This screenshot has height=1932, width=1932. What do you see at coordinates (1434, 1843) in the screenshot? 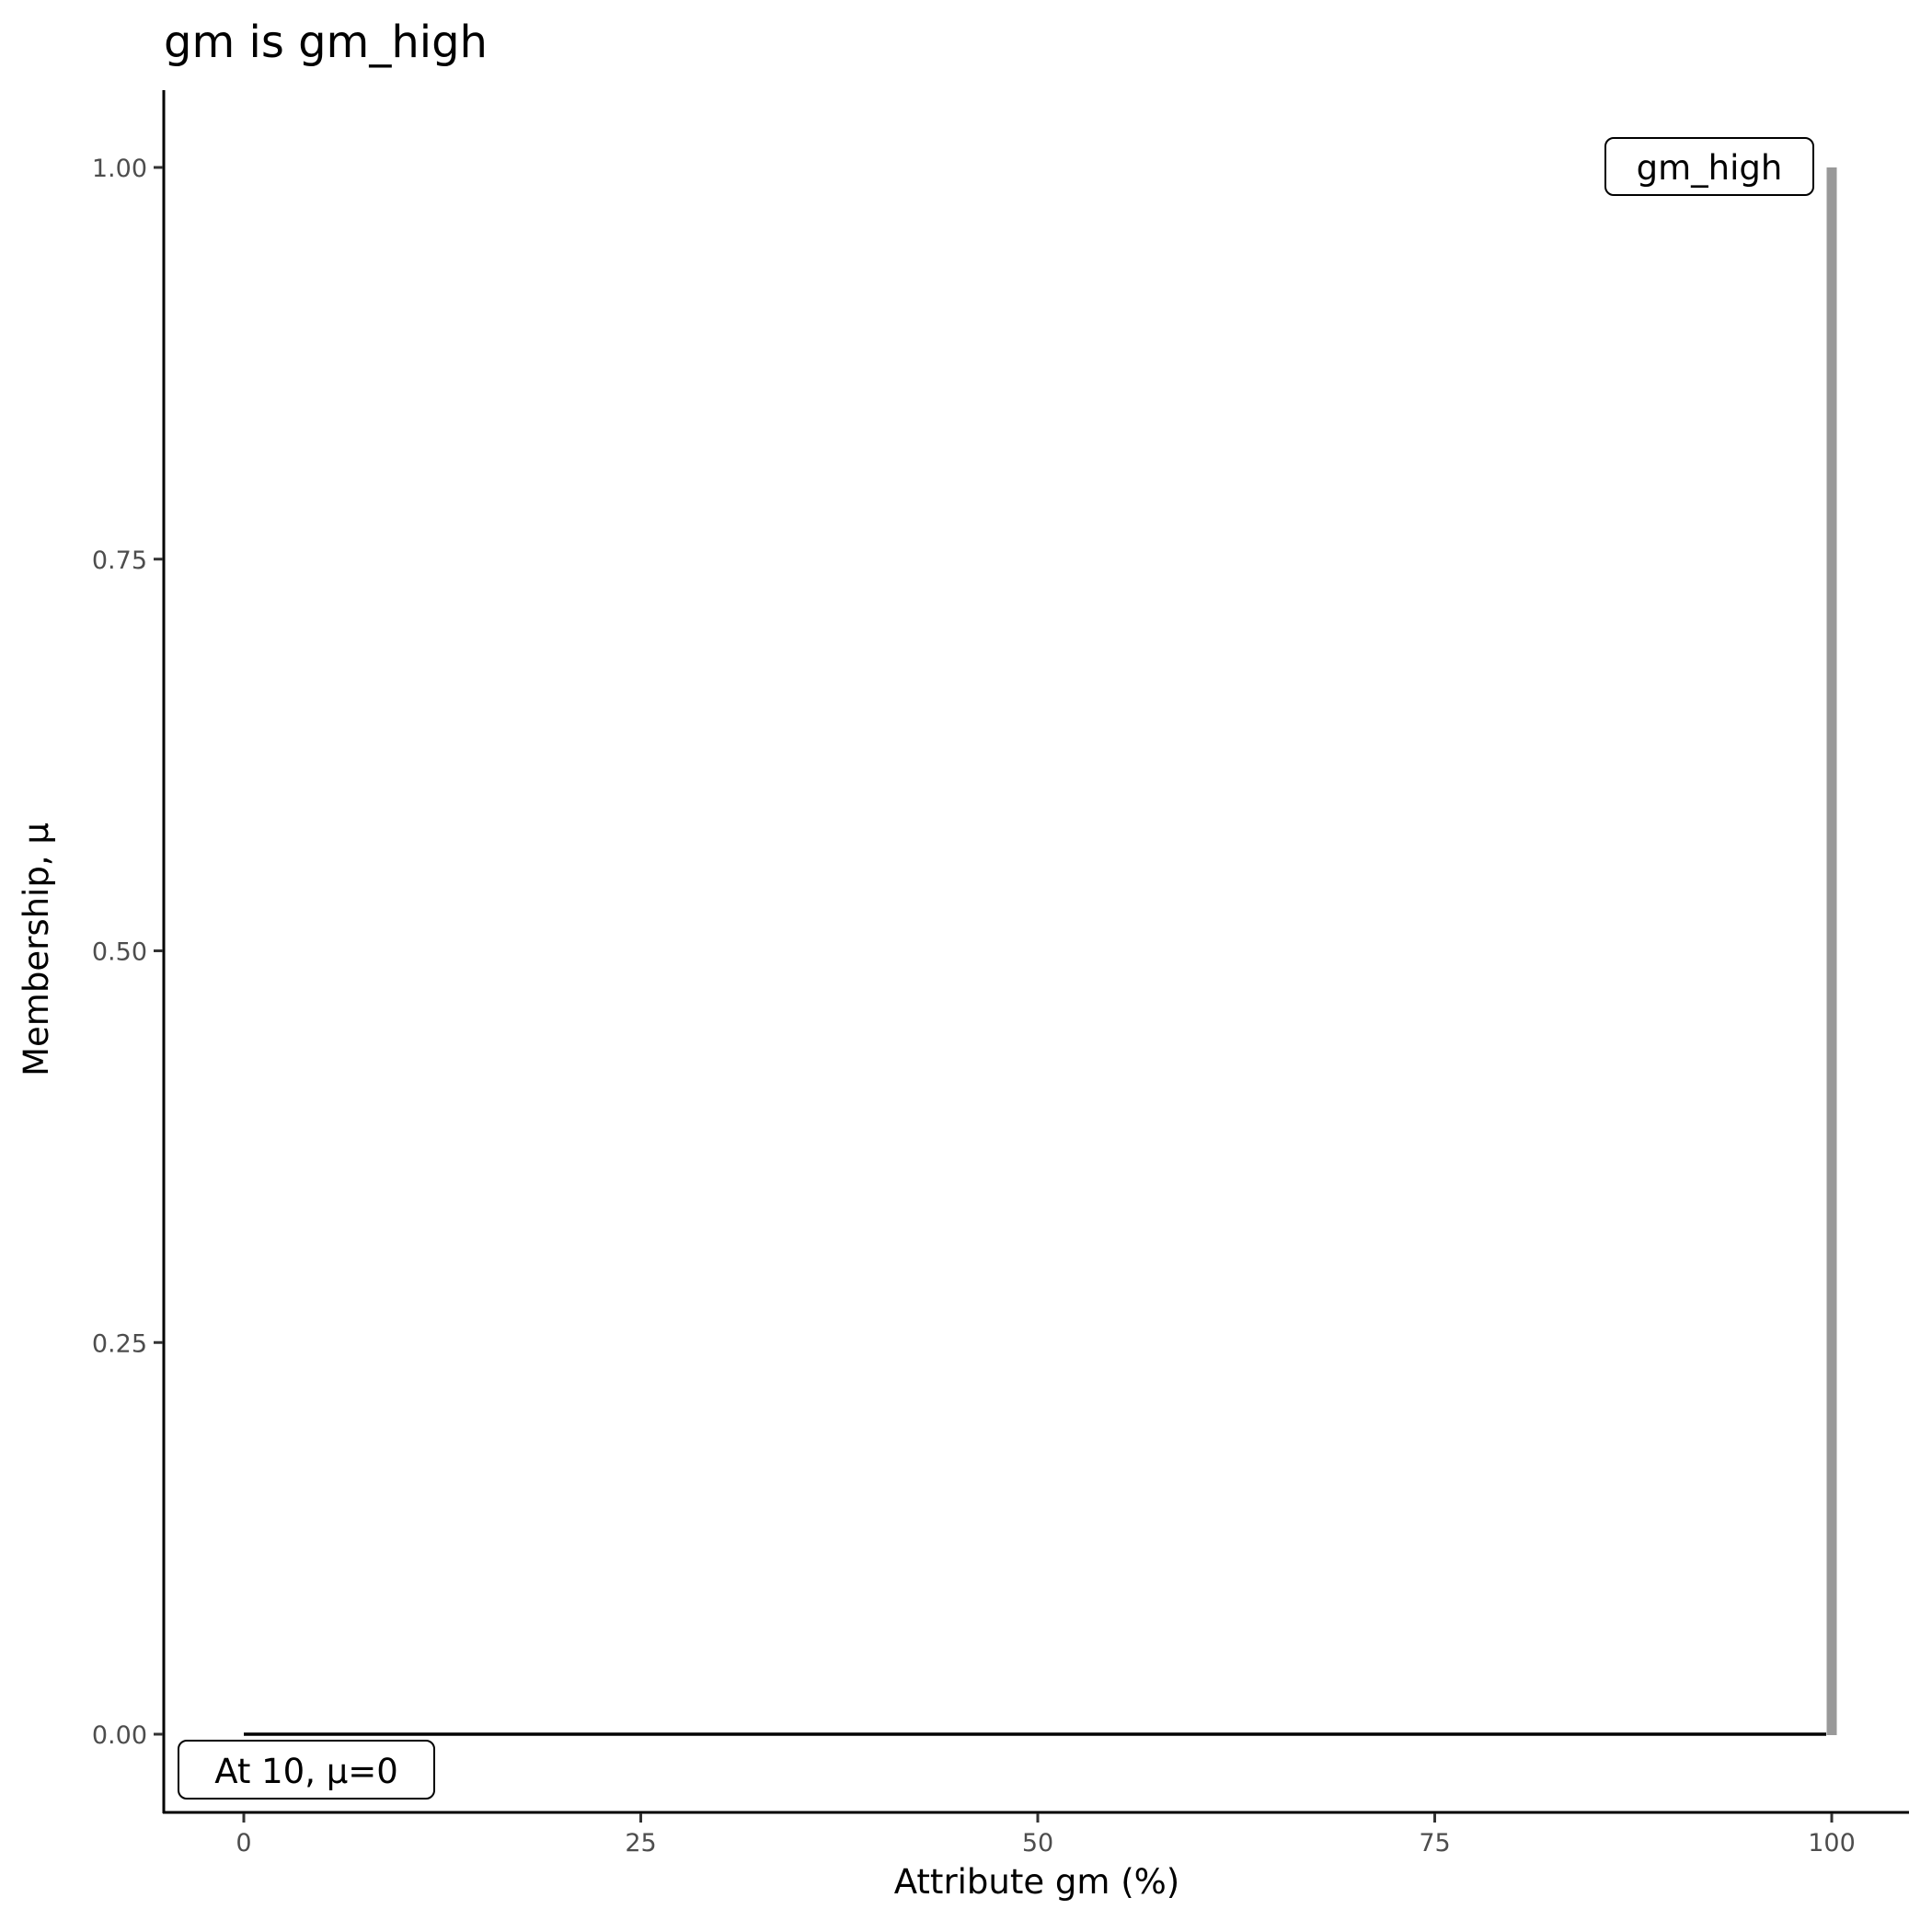
I see `x-tick-label: 75` at bounding box center [1434, 1843].